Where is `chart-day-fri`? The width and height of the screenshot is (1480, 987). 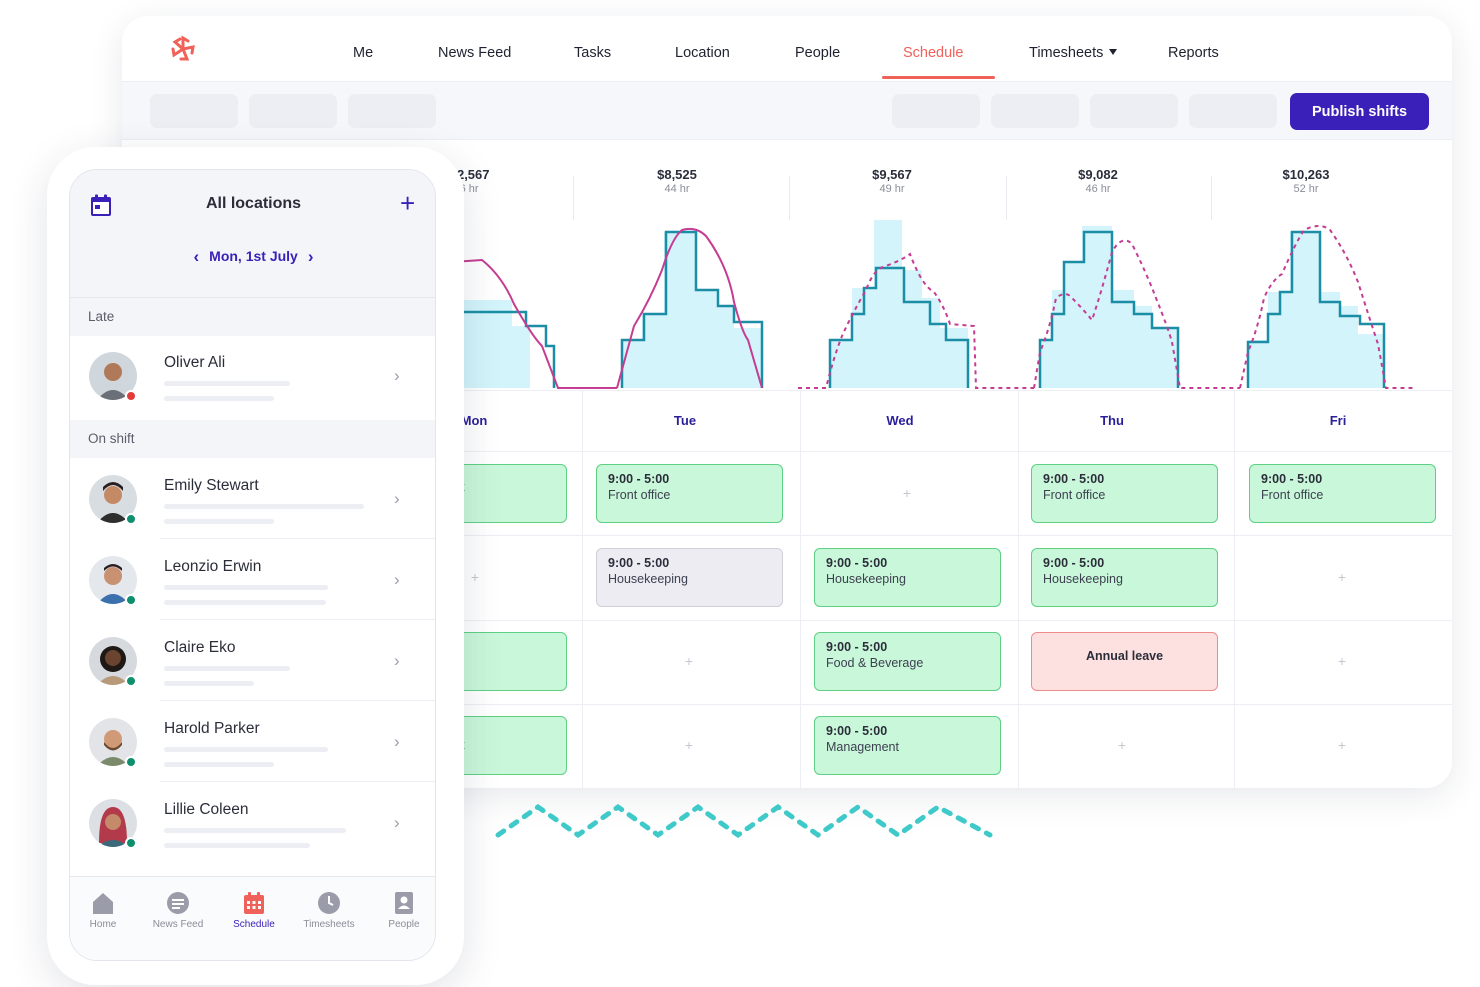
chart-day-fri is located at coordinates (1327, 307).